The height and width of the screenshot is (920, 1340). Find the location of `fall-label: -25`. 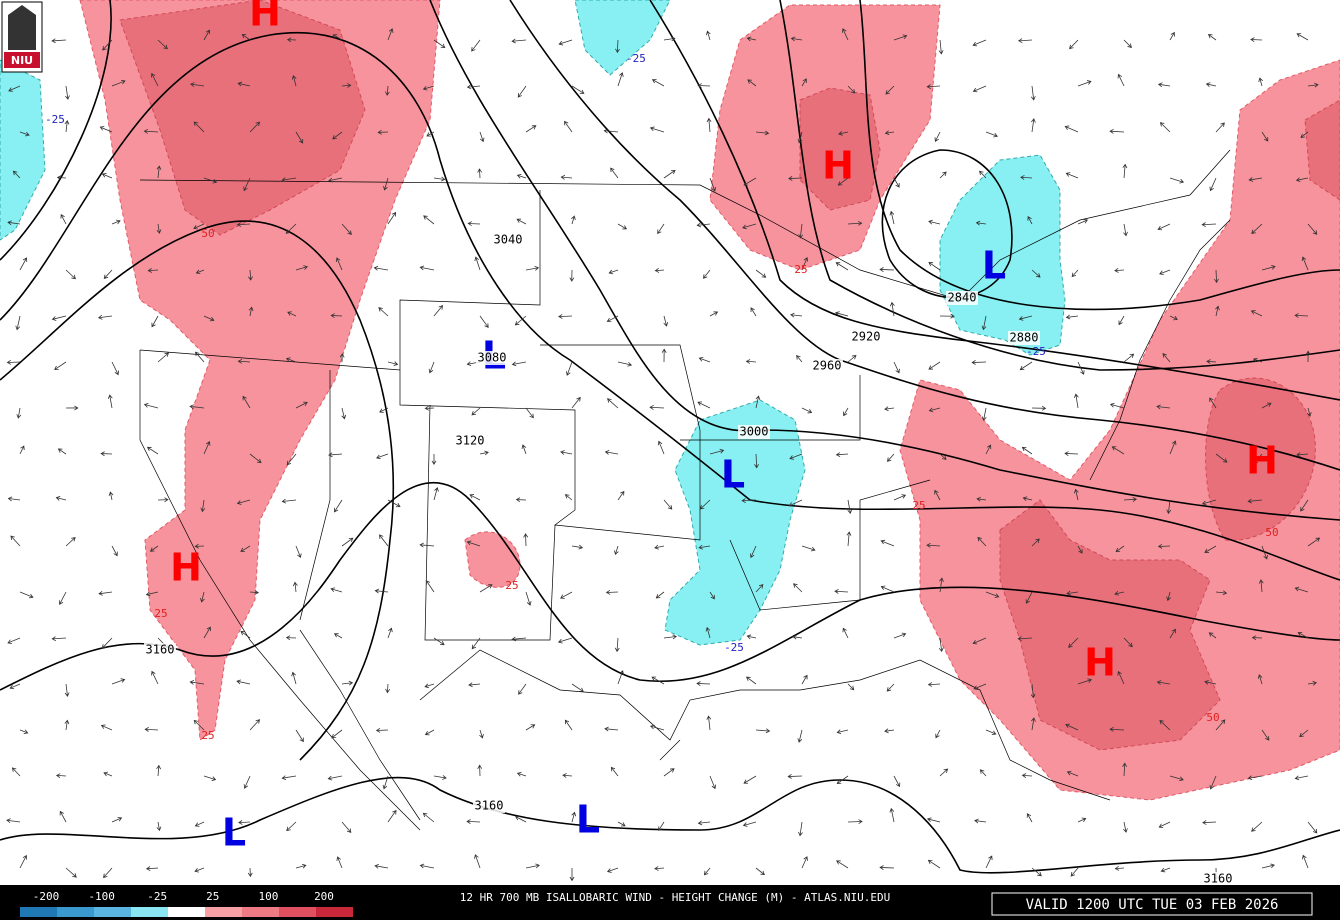

fall-label: -25 is located at coordinates (1036, 351).